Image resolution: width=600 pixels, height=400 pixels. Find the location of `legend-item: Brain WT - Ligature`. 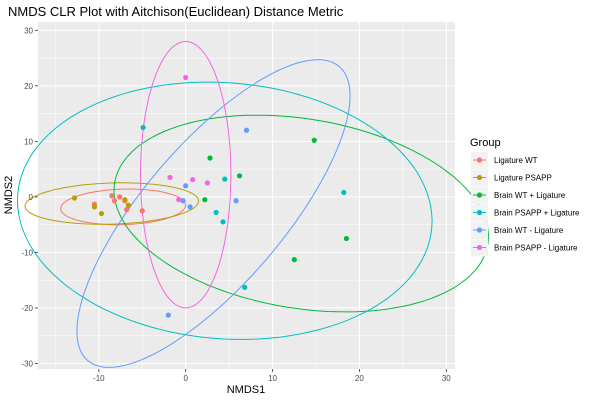

legend-item: Brain WT - Ligature is located at coordinates (517, 230).